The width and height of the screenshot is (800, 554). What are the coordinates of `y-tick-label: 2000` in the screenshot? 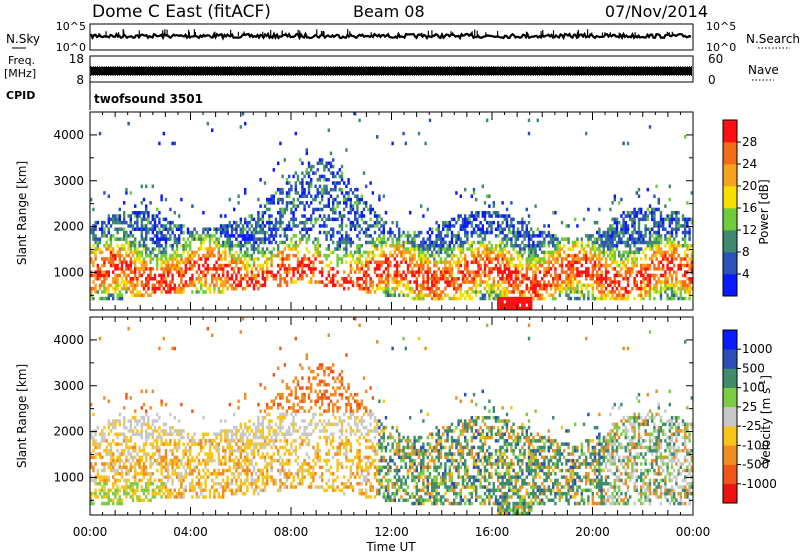 It's located at (68, 227).